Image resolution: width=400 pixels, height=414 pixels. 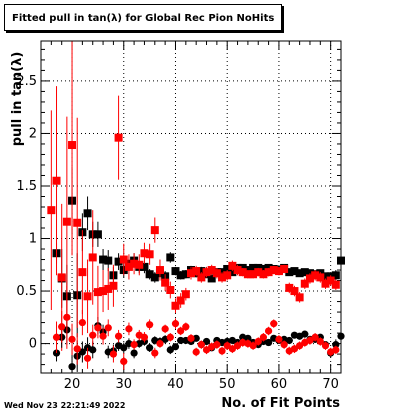 I want to click on y-tick-label: 0.5, so click(x=26, y=291).